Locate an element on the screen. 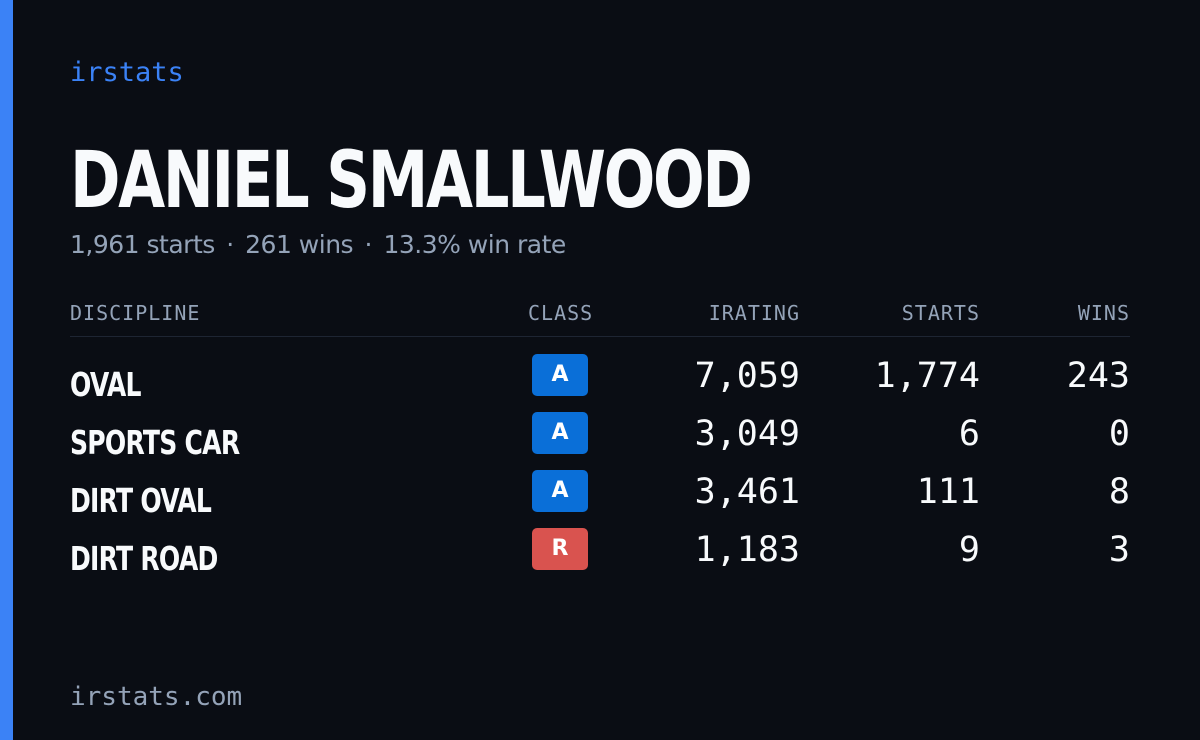  discipline-cell: OVAL is located at coordinates (105, 384).